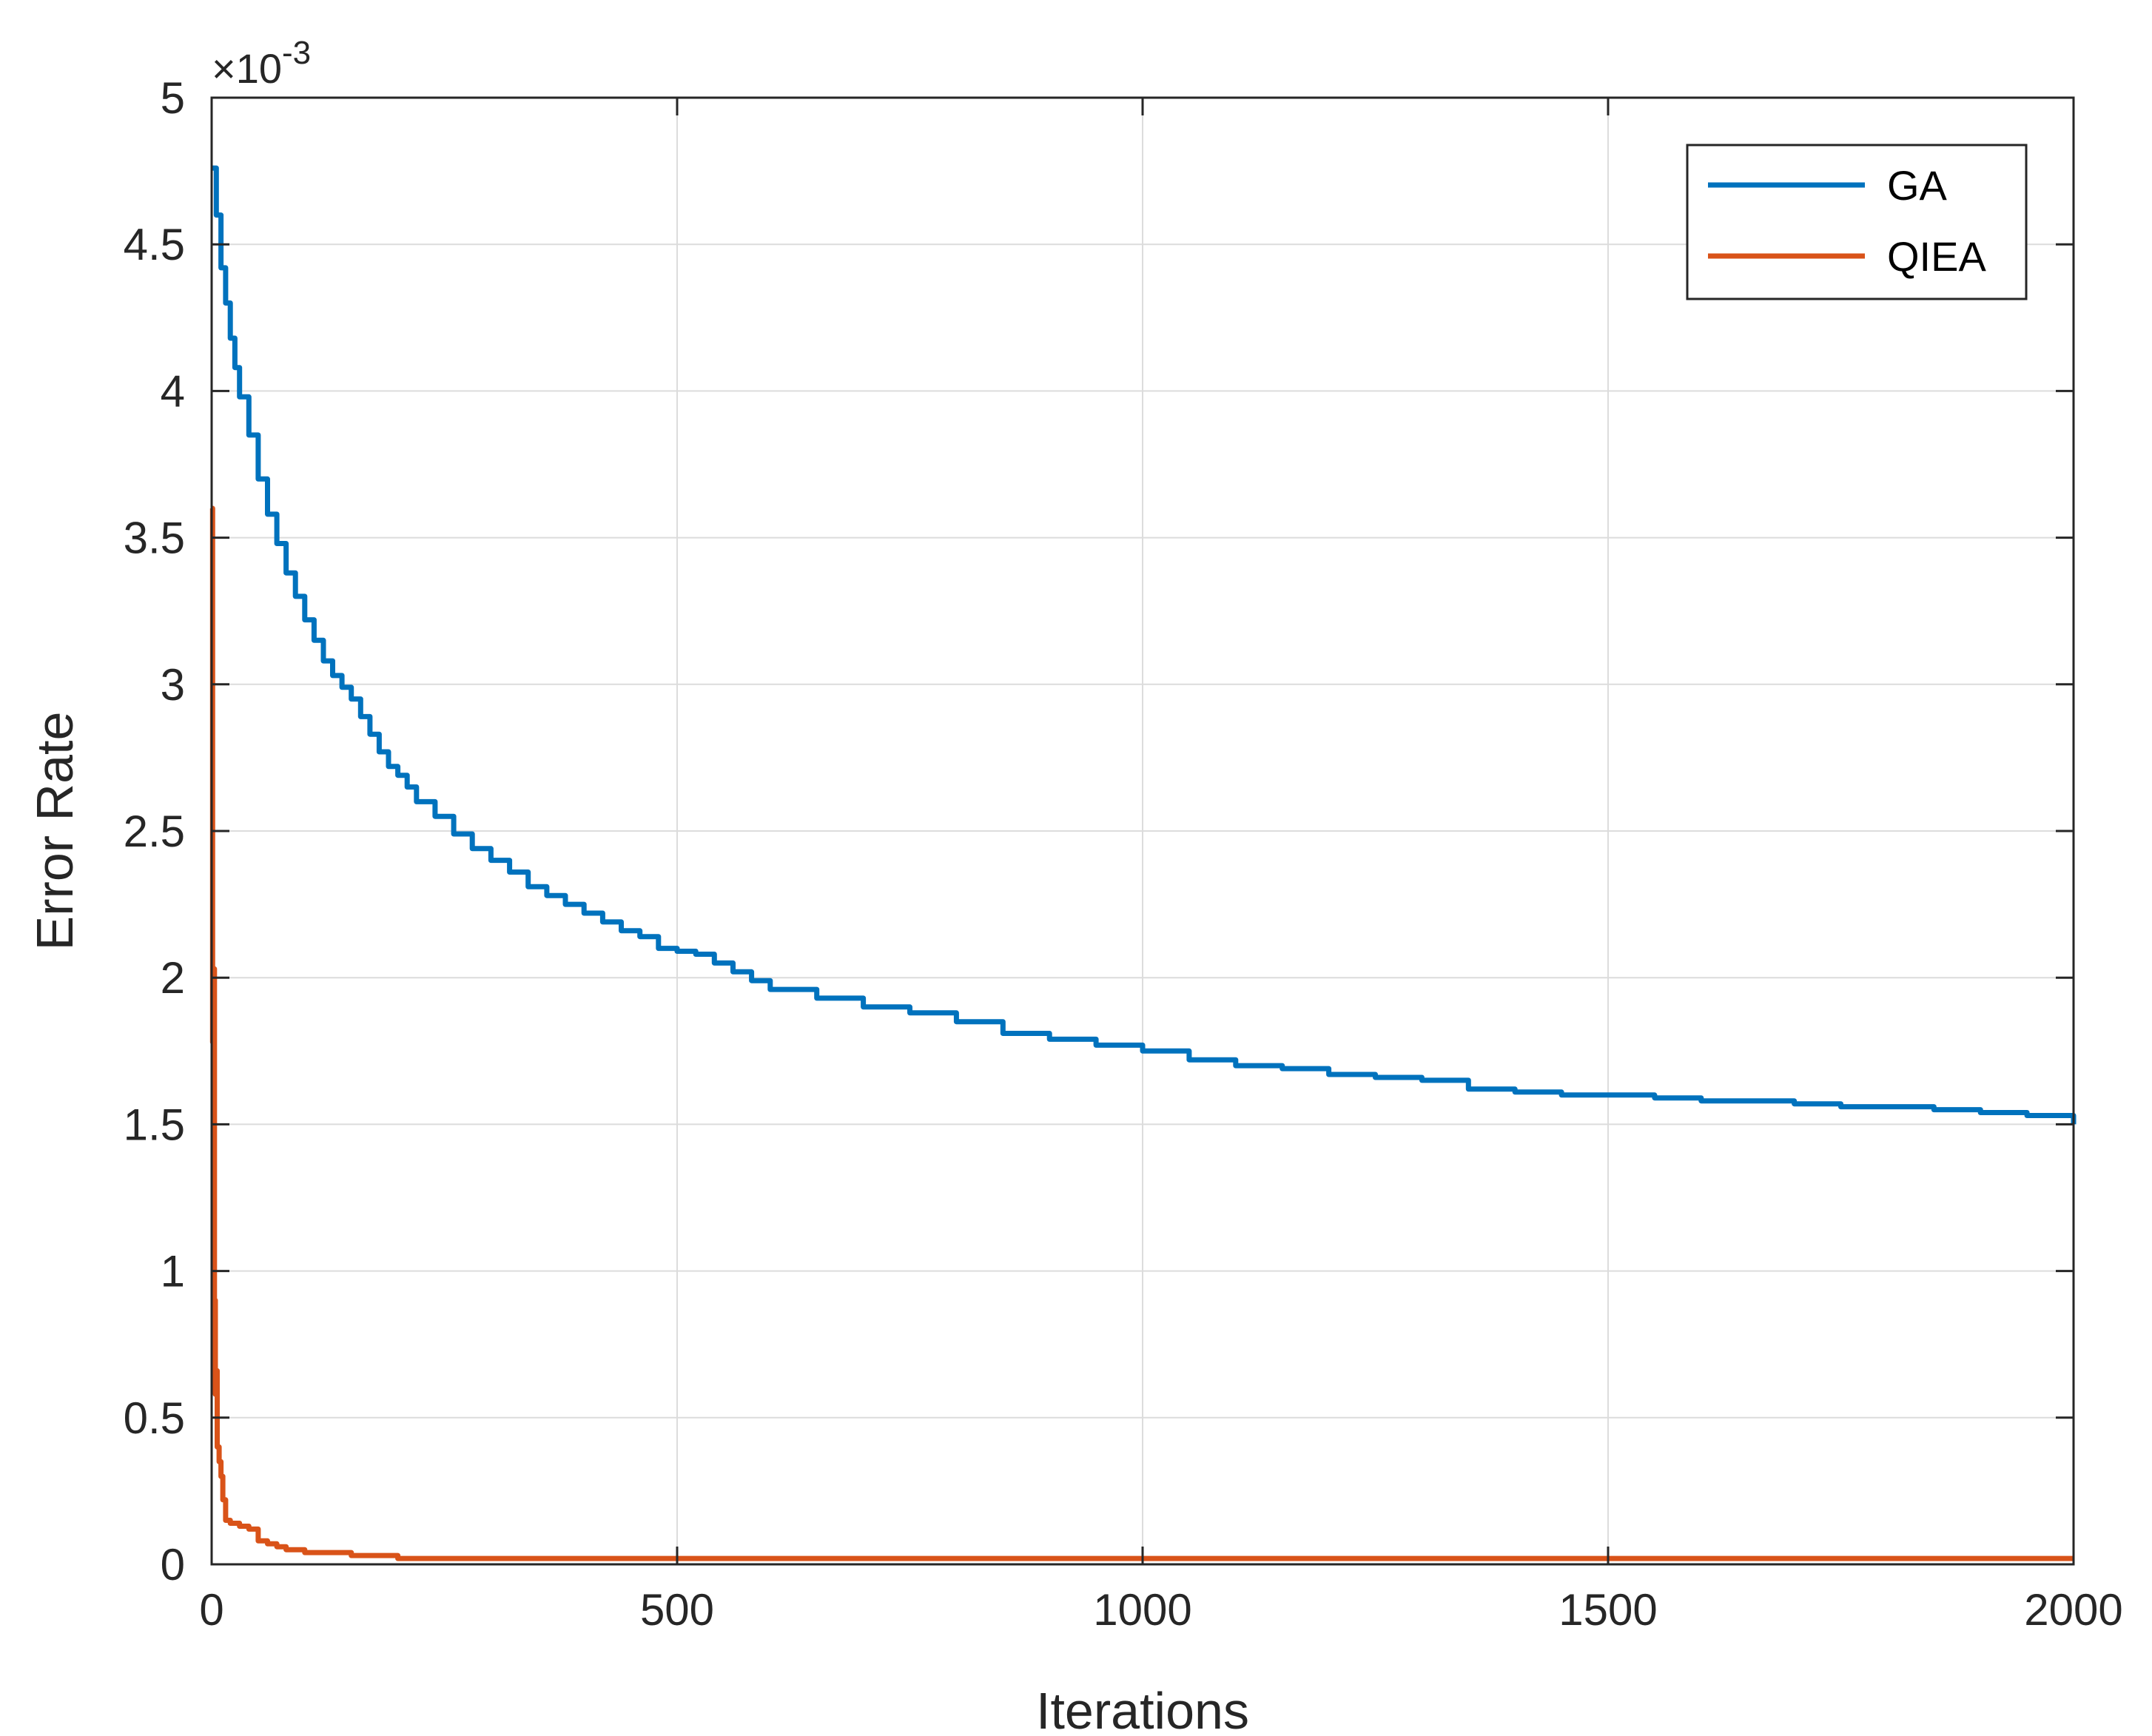 This screenshot has width=2152, height=1736. I want to click on x-tick-label: 0, so click(211, 1610).